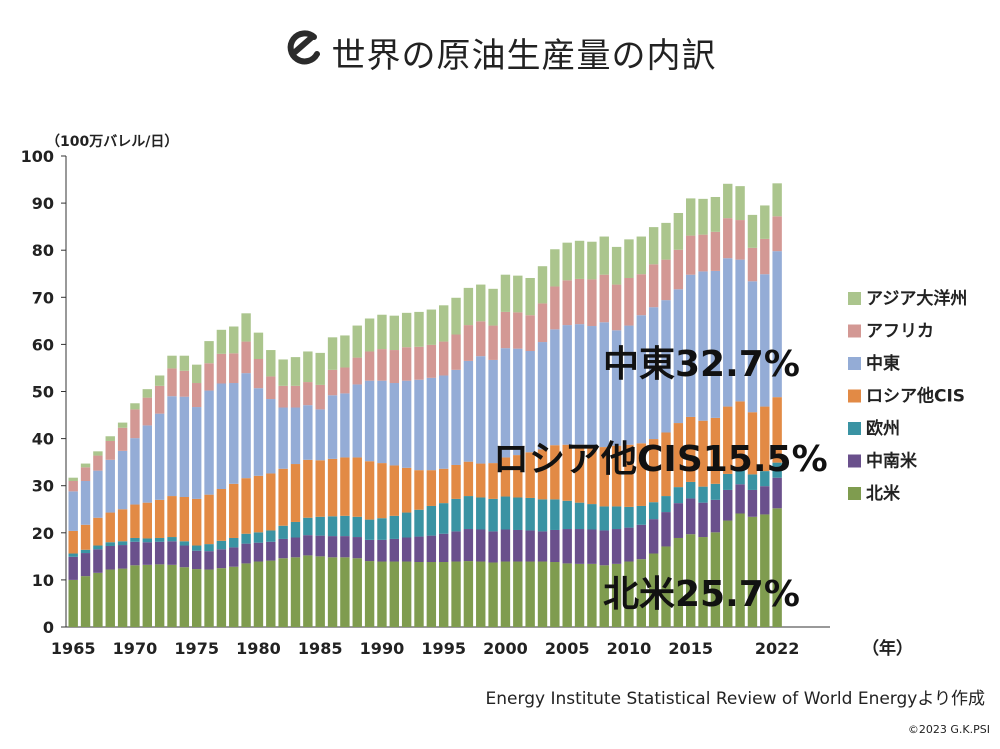 The image size is (1000, 749). Describe the element at coordinates (320, 648) in the screenshot. I see `x-tick-label: 1985` at that location.